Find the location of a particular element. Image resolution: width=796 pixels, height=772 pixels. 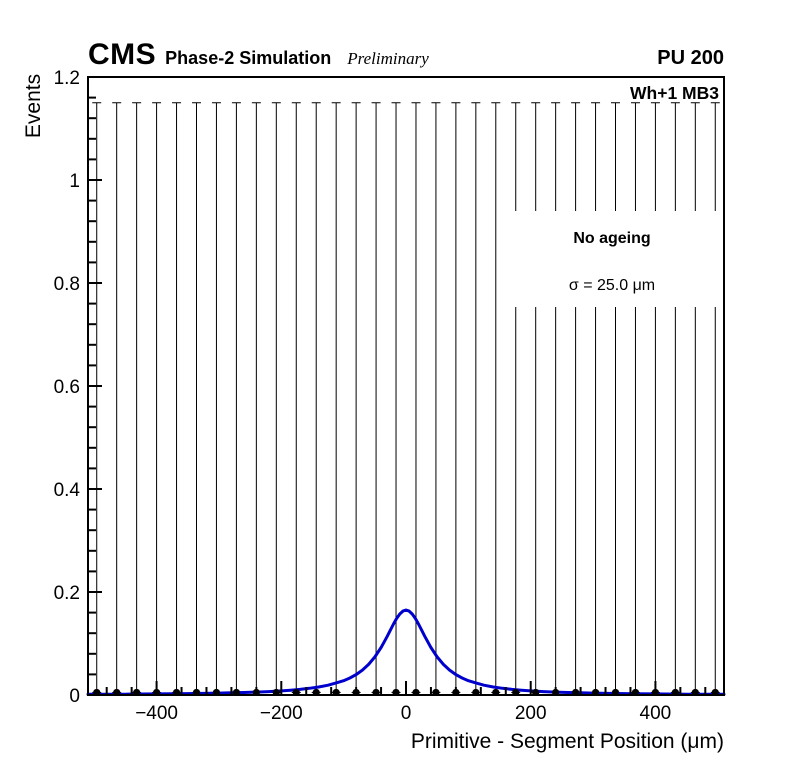

svg-text: 1.2 is located at coordinates (67, 78).